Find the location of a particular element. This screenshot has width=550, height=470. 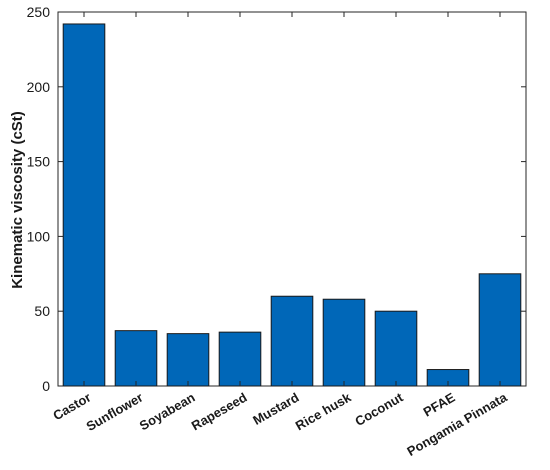

bar-rapeseed is located at coordinates (240, 359).